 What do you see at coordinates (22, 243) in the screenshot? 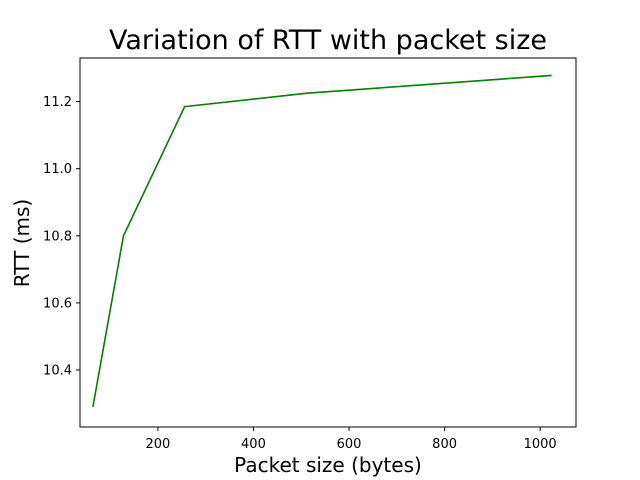
I see `y-axis-label: RTT (ms)` at bounding box center [22, 243].